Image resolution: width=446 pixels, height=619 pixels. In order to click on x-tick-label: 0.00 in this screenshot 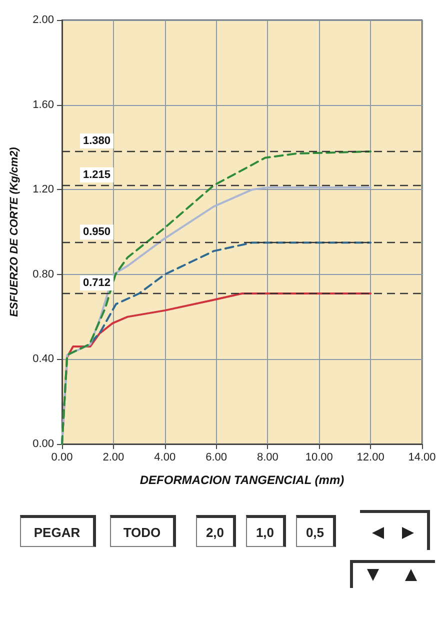, I will do `click(62, 458)`.